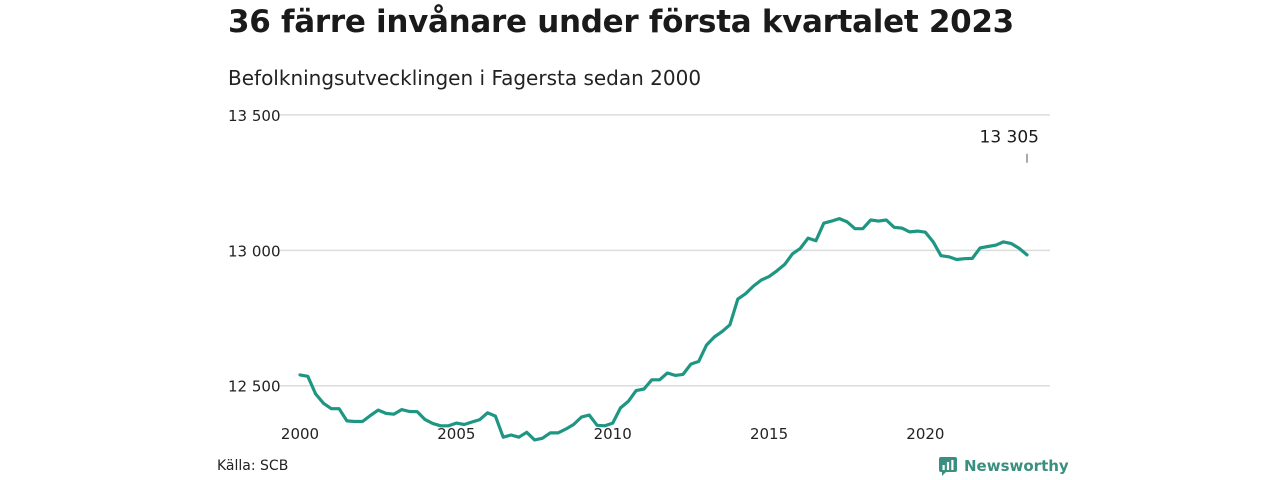 This screenshot has width=1280, height=480. I want to click on x-tick-label-2010: 2010, so click(613, 434).